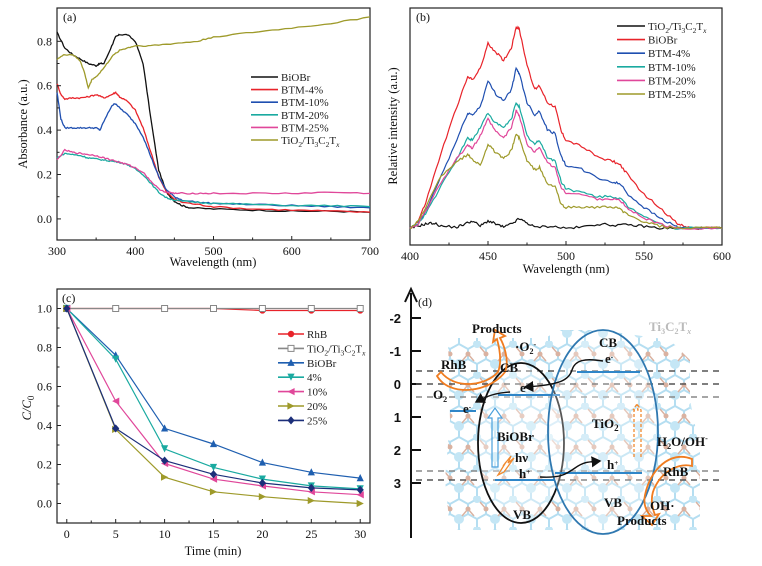 Image resolution: width=762 pixels, height=566 pixels. Describe the element at coordinates (515, 436) in the screenshot. I see `biobr-label: BiOBr` at that location.